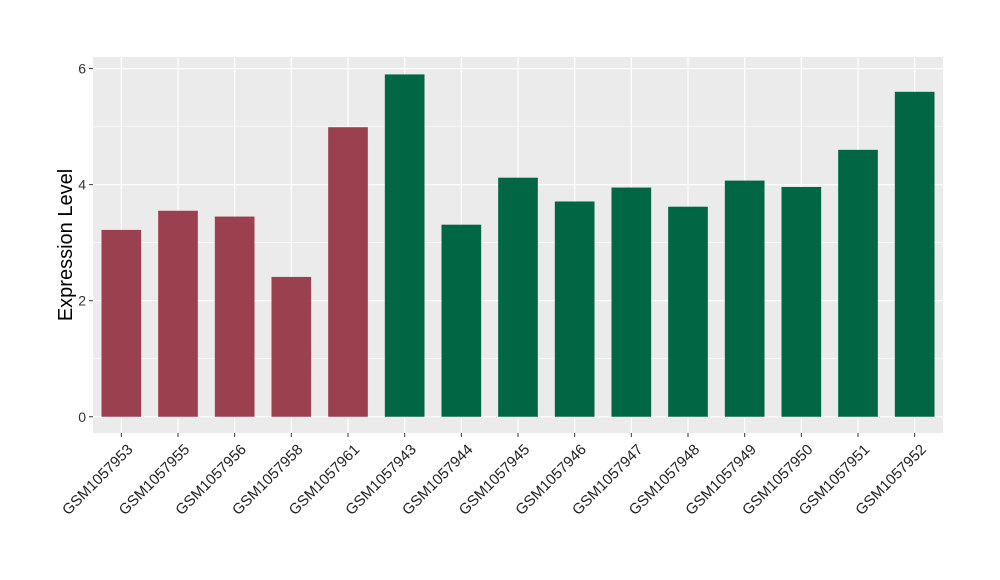 This screenshot has width=1000, height=580. What do you see at coordinates (404, 245) in the screenshot?
I see `bar-GSM1057943` at bounding box center [404, 245].